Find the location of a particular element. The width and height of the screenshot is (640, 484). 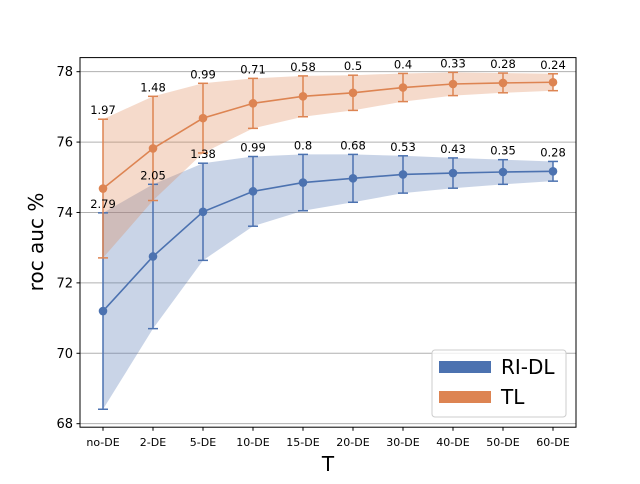

error-label-tl: 1.97 is located at coordinates (103, 110).